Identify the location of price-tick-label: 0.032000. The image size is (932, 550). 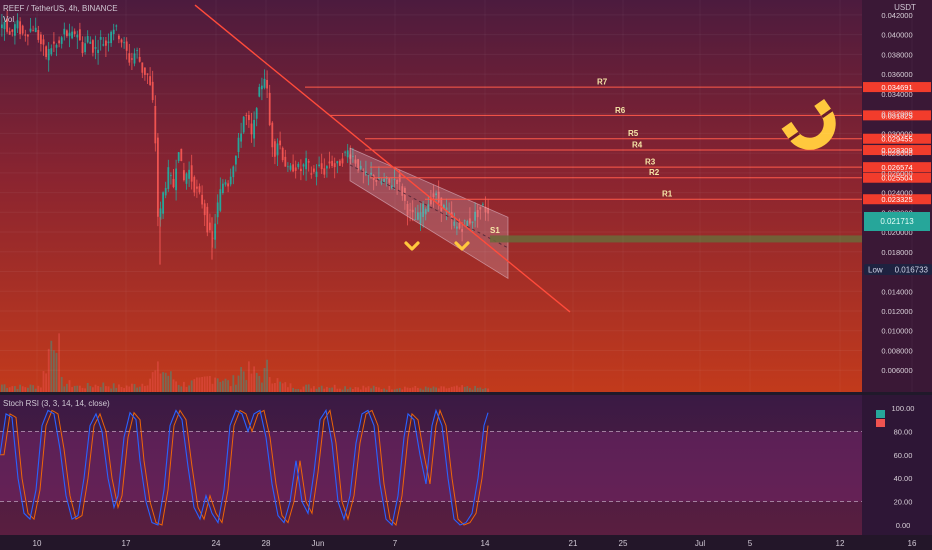
(896, 114).